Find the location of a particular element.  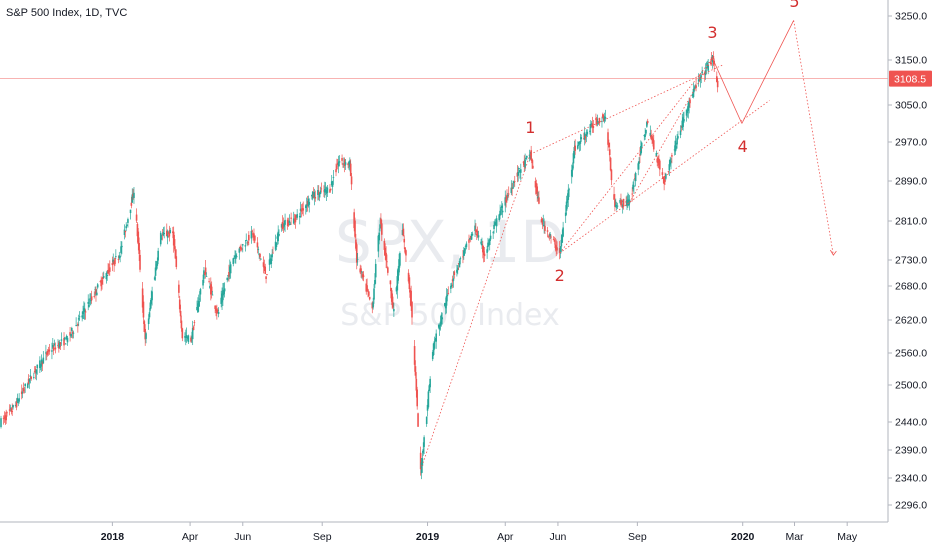

x-tick-label: Jun is located at coordinates (557, 537).